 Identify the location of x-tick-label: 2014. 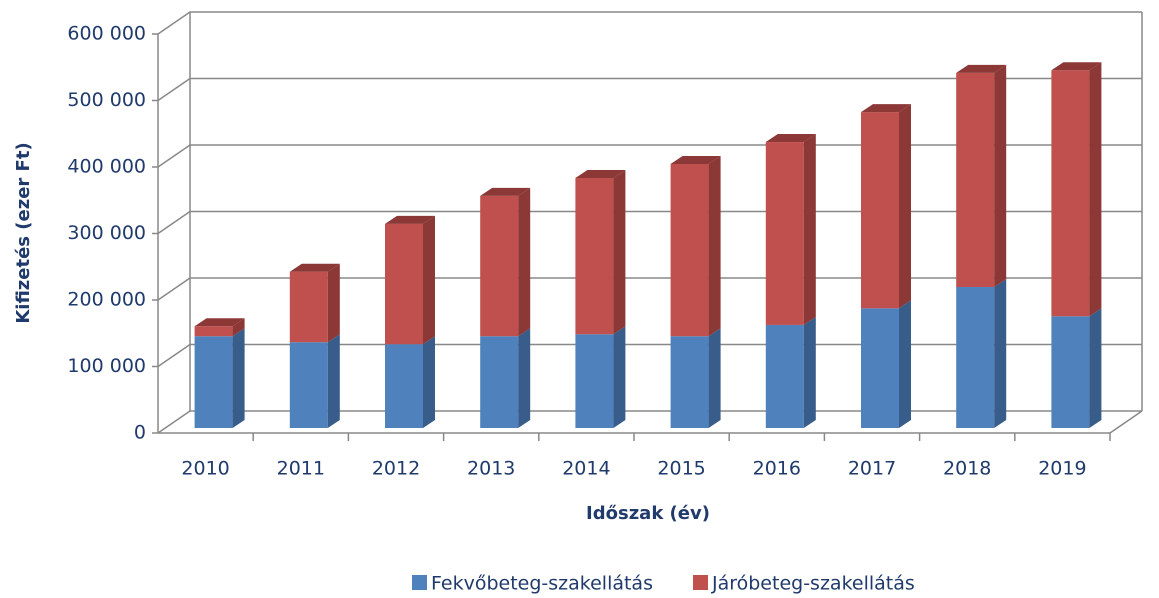
(586, 469).